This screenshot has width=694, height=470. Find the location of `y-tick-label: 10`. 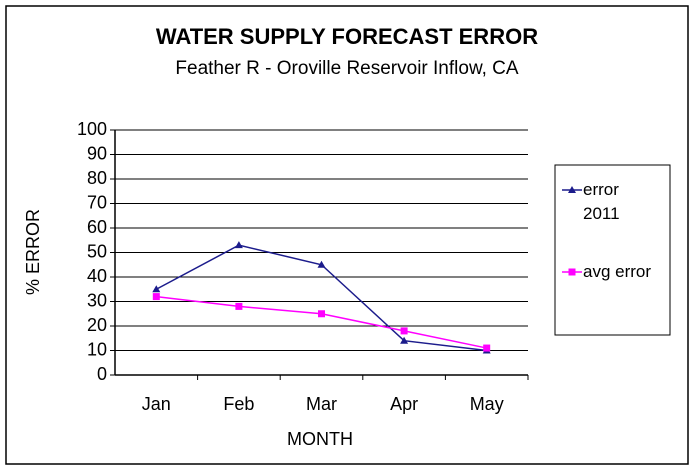

y-tick-label: 10 is located at coordinates (97, 349).